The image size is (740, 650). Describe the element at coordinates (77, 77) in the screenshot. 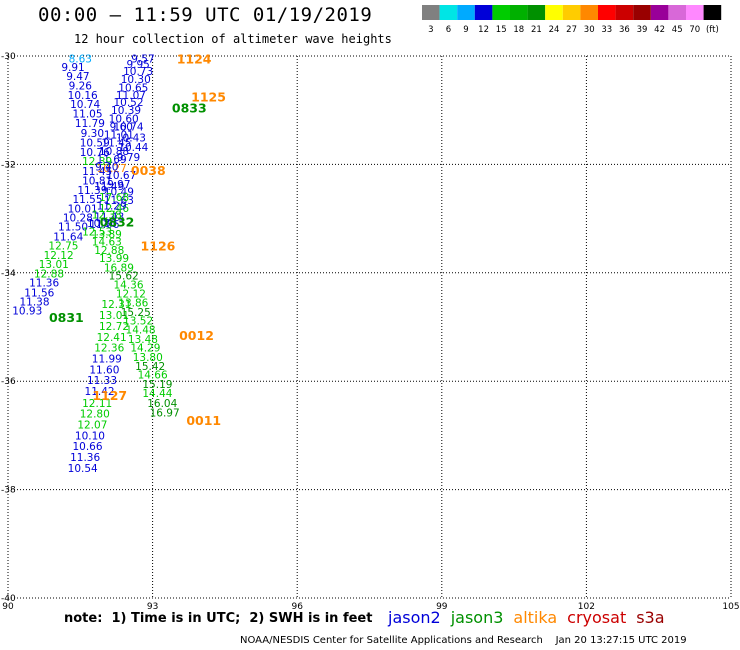

I see `wave-height-value: 9.47` at that location.